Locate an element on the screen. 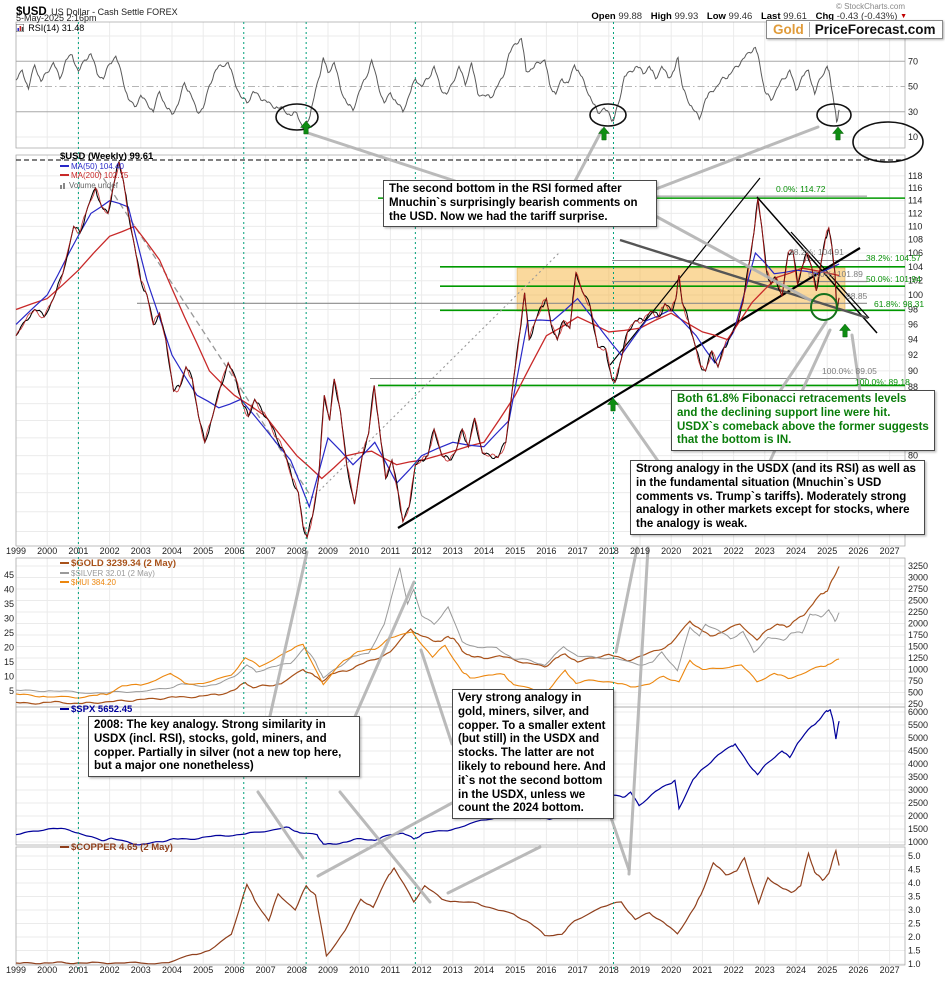 This screenshot has width=945, height=987. fib-label-green-0: 0.0%: 114.72 is located at coordinates (801, 189).